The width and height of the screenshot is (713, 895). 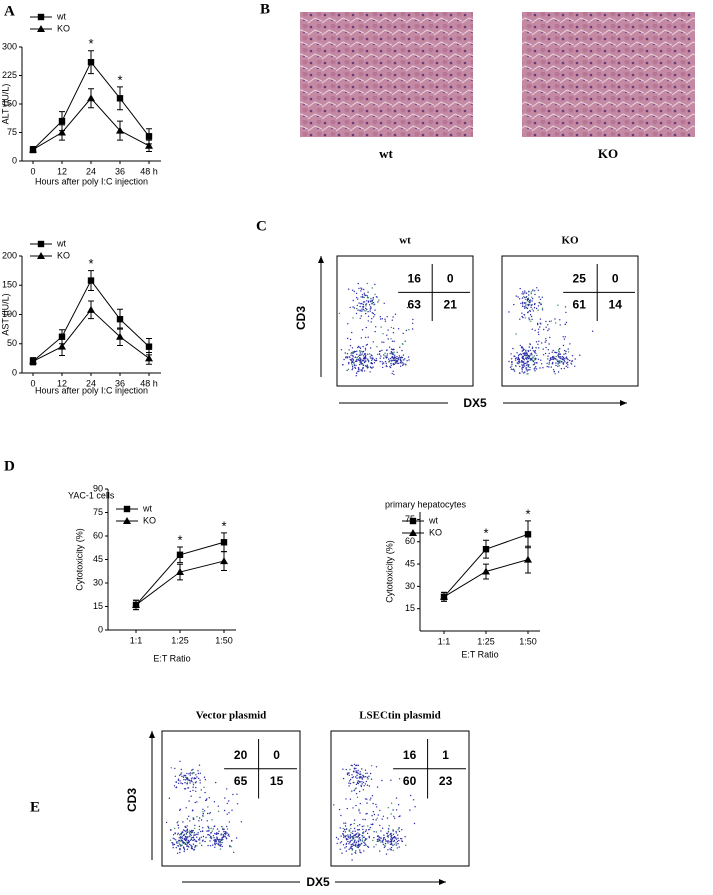 What do you see at coordinates (171, 658) in the screenshot?
I see `x-axis-label: E:T Ratio` at bounding box center [171, 658].